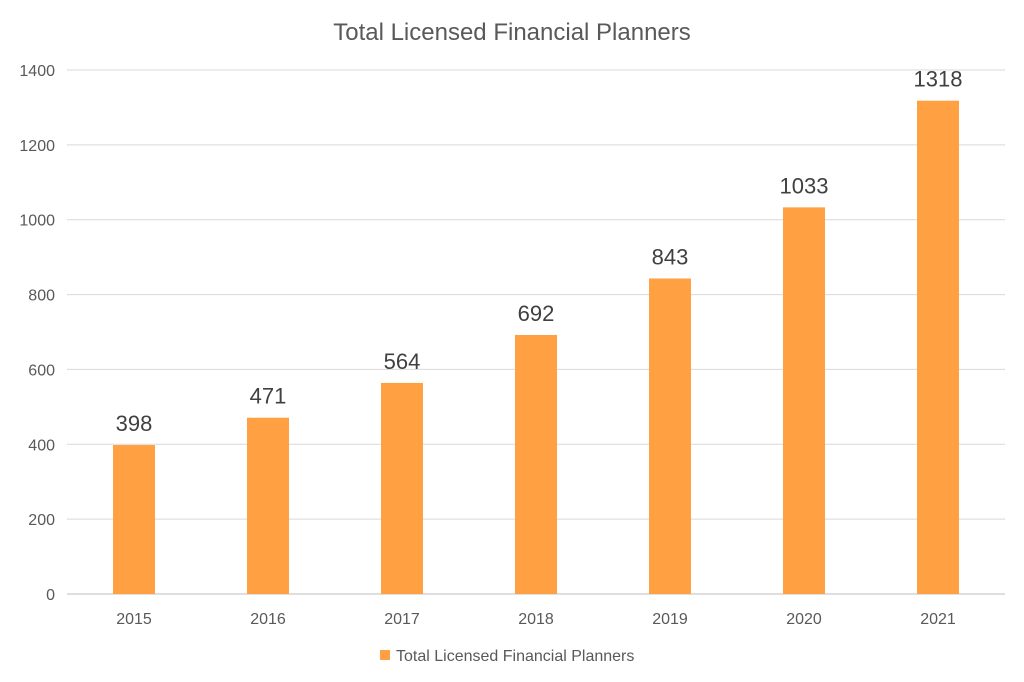  Describe the element at coordinates (938, 79) in the screenshot. I see `data-label: 1318` at that location.